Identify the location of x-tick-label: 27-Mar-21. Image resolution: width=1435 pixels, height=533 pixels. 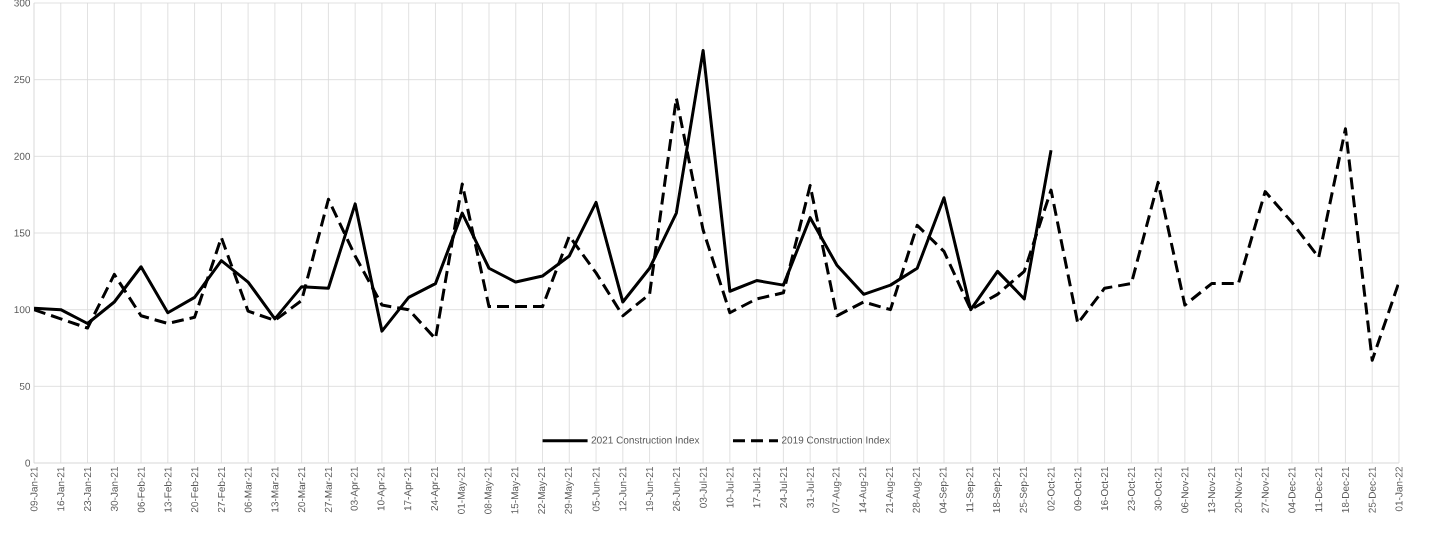
(328, 490).